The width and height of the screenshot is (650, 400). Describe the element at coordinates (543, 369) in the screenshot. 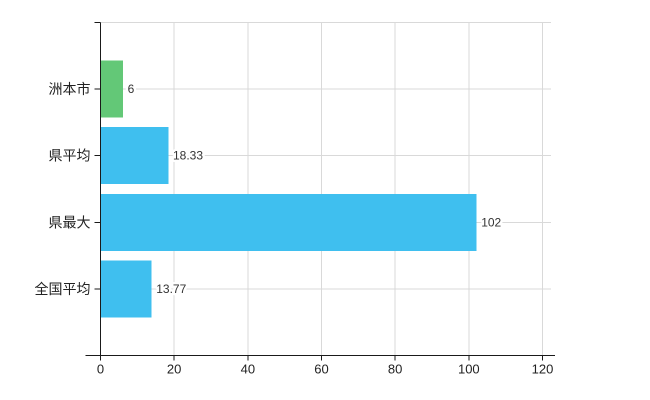

I see `x-tick-label: 120` at that location.